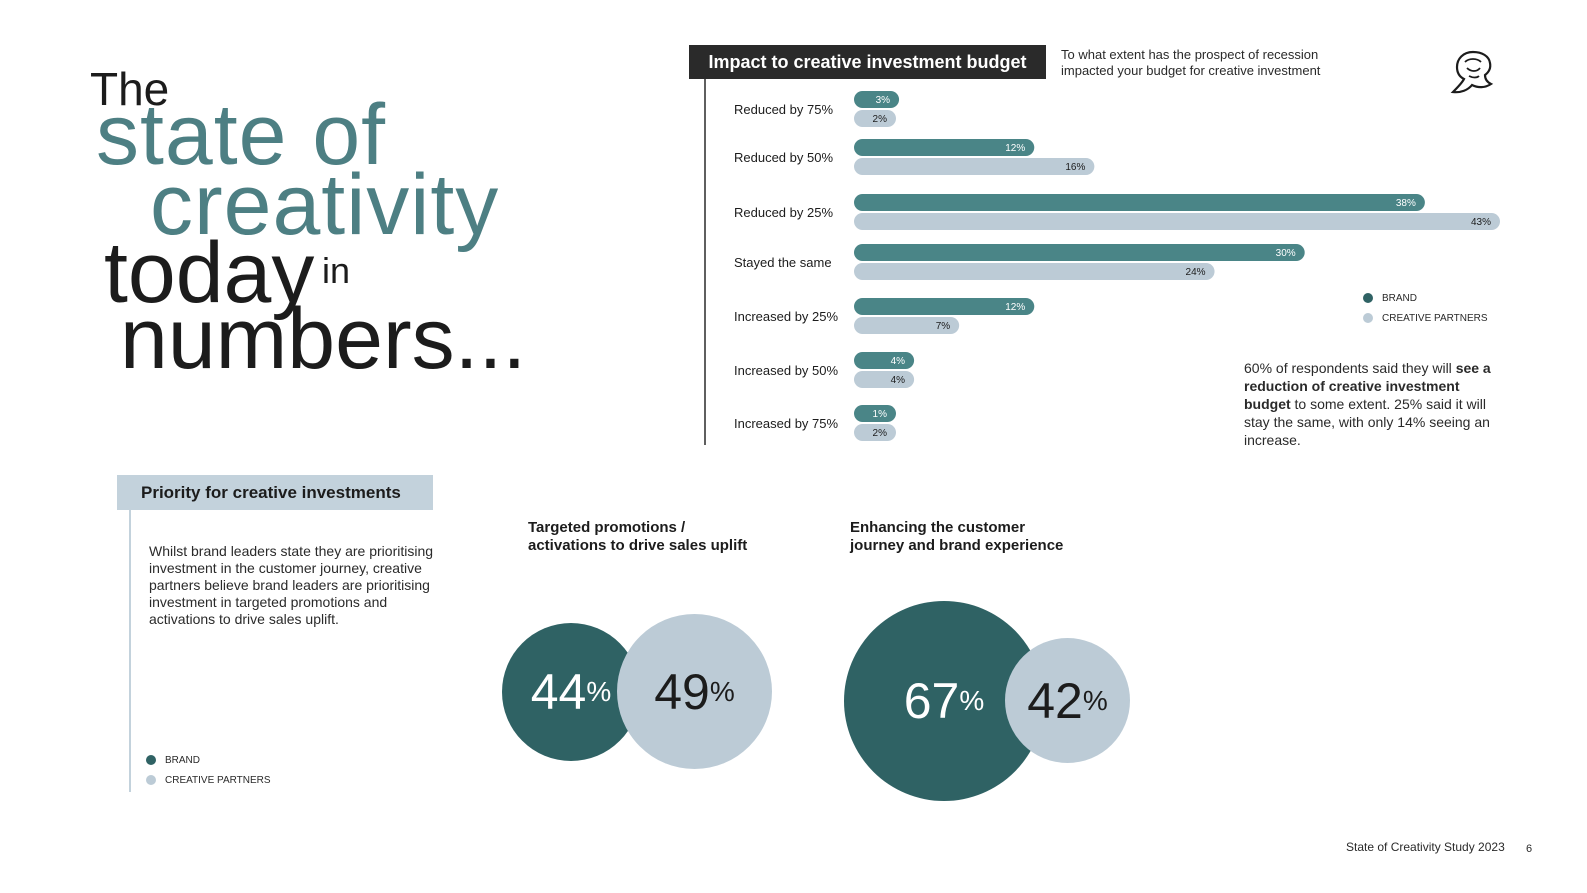  Describe the element at coordinates (208, 770) in the screenshot. I see `legend-priority: BRAND CREATIVE PARTNERS` at that location.